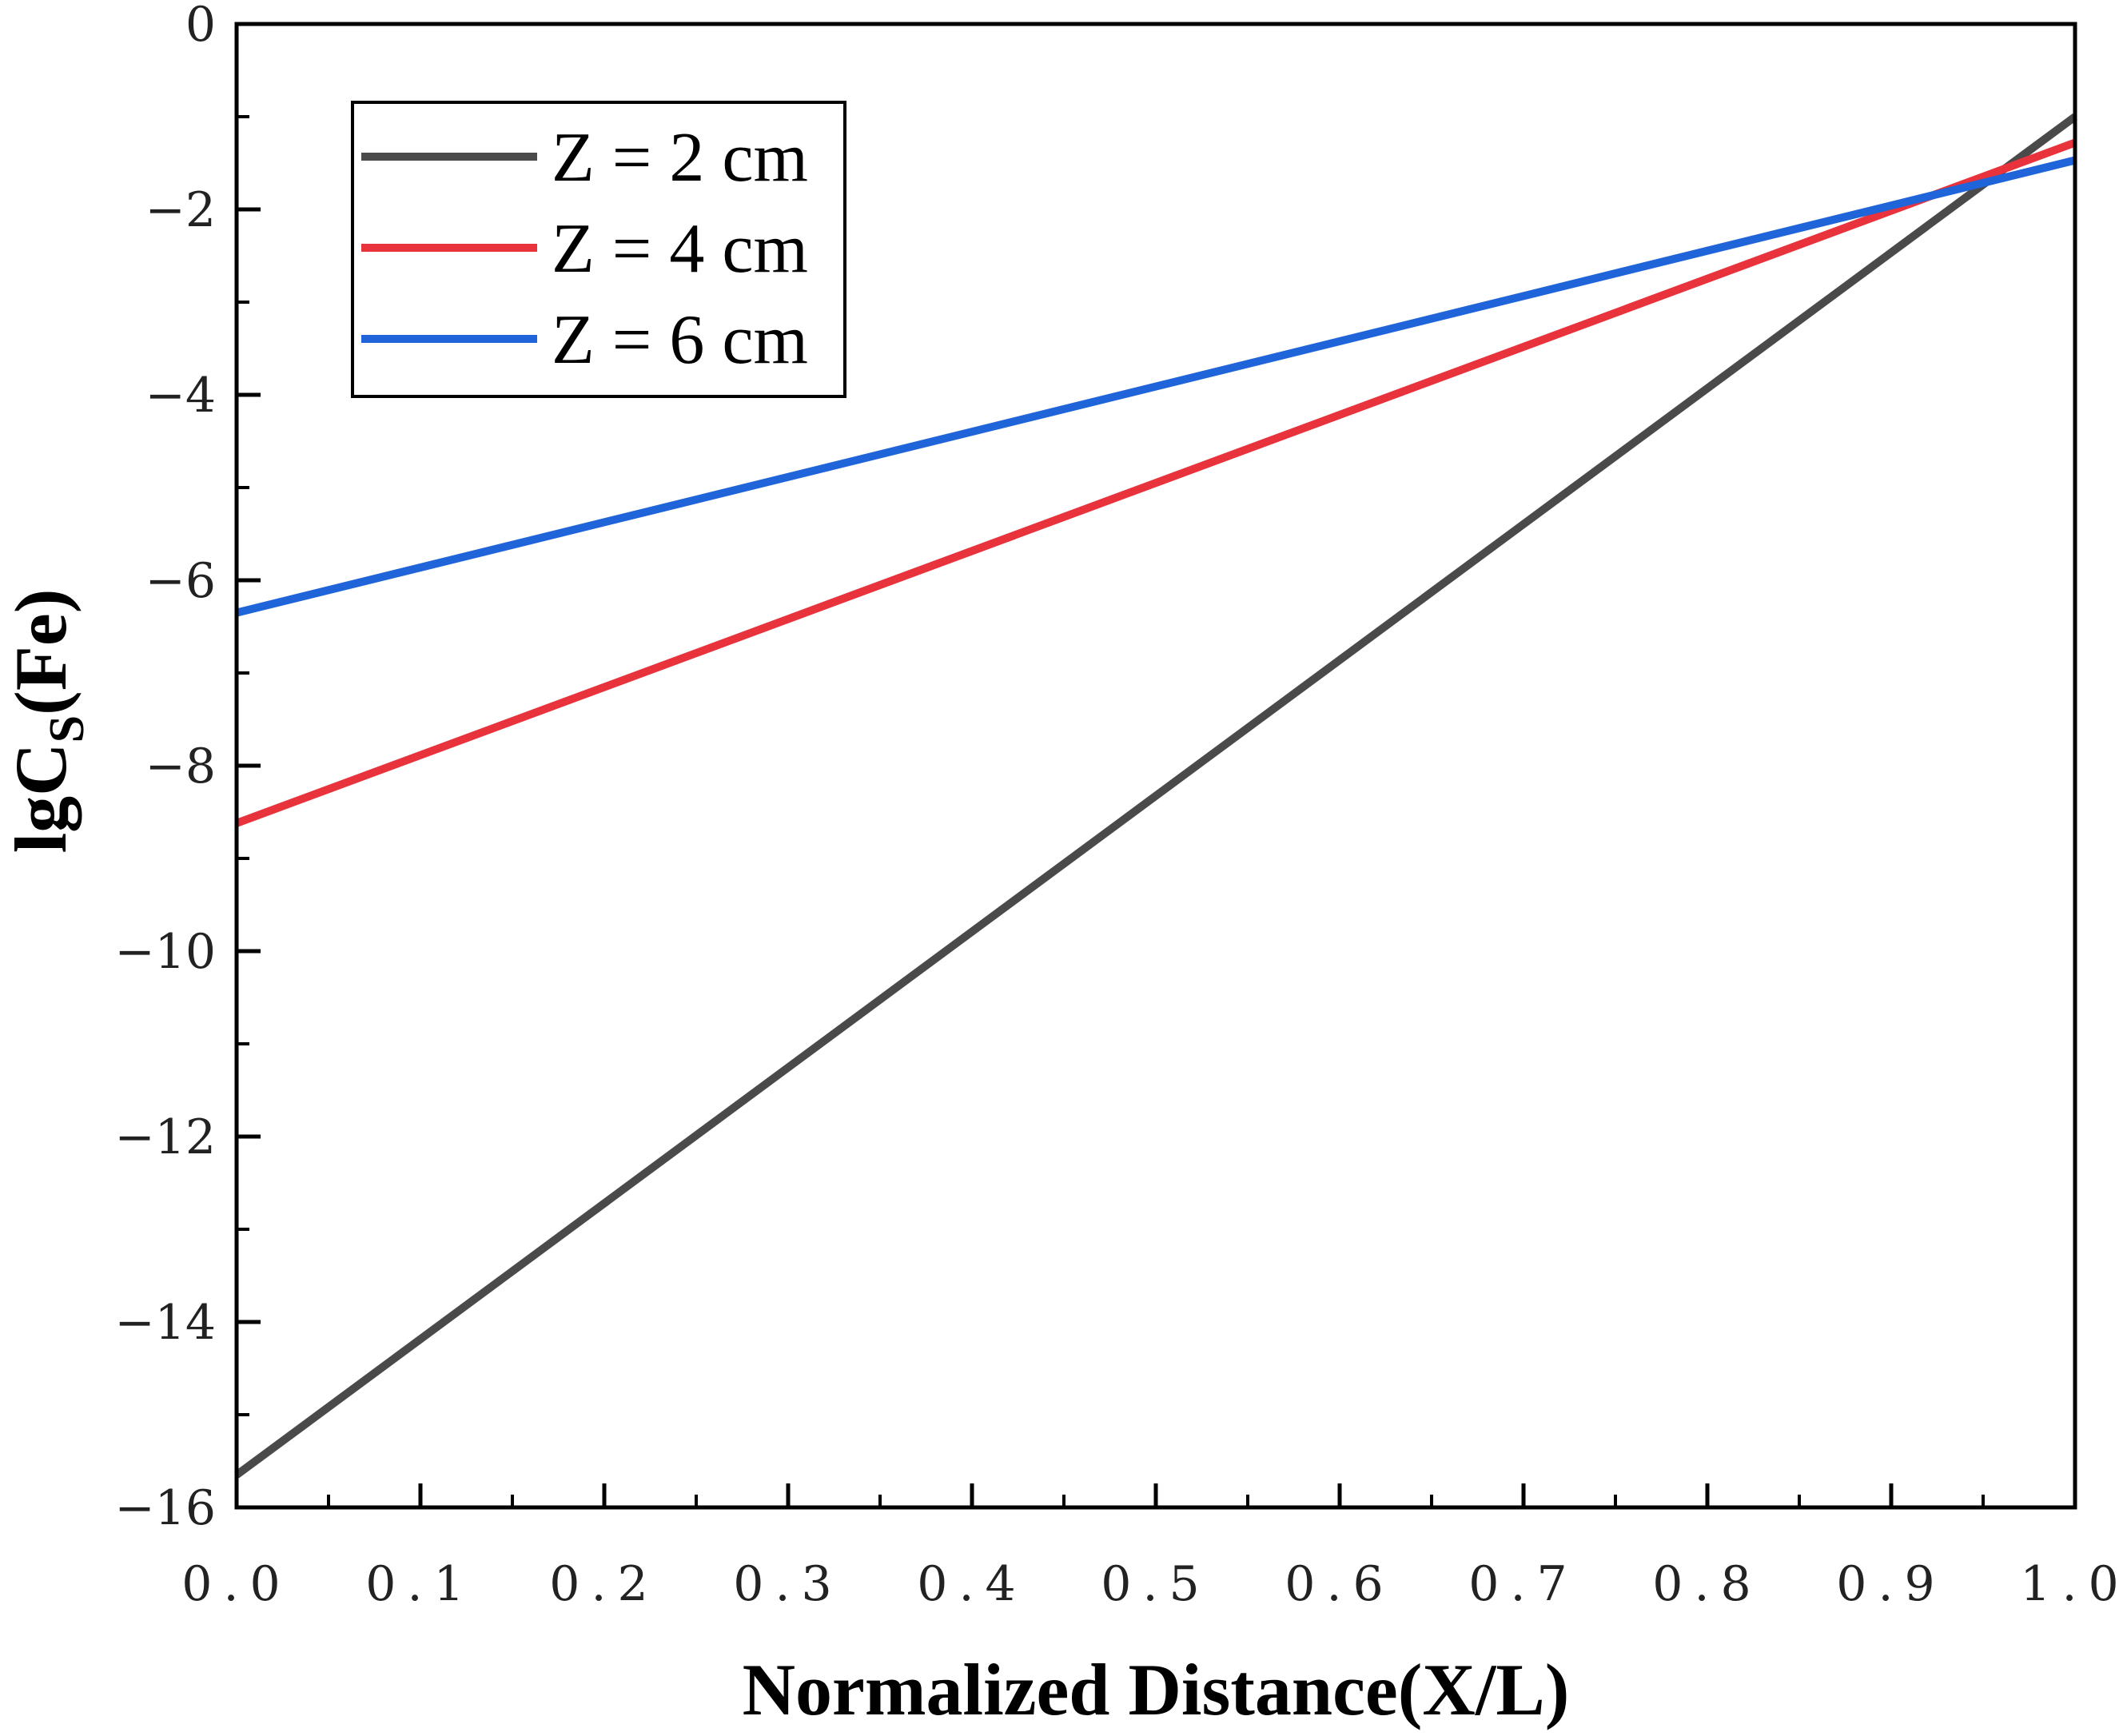  I want to click on x-tick-label: 0.1, so click(420, 1584).